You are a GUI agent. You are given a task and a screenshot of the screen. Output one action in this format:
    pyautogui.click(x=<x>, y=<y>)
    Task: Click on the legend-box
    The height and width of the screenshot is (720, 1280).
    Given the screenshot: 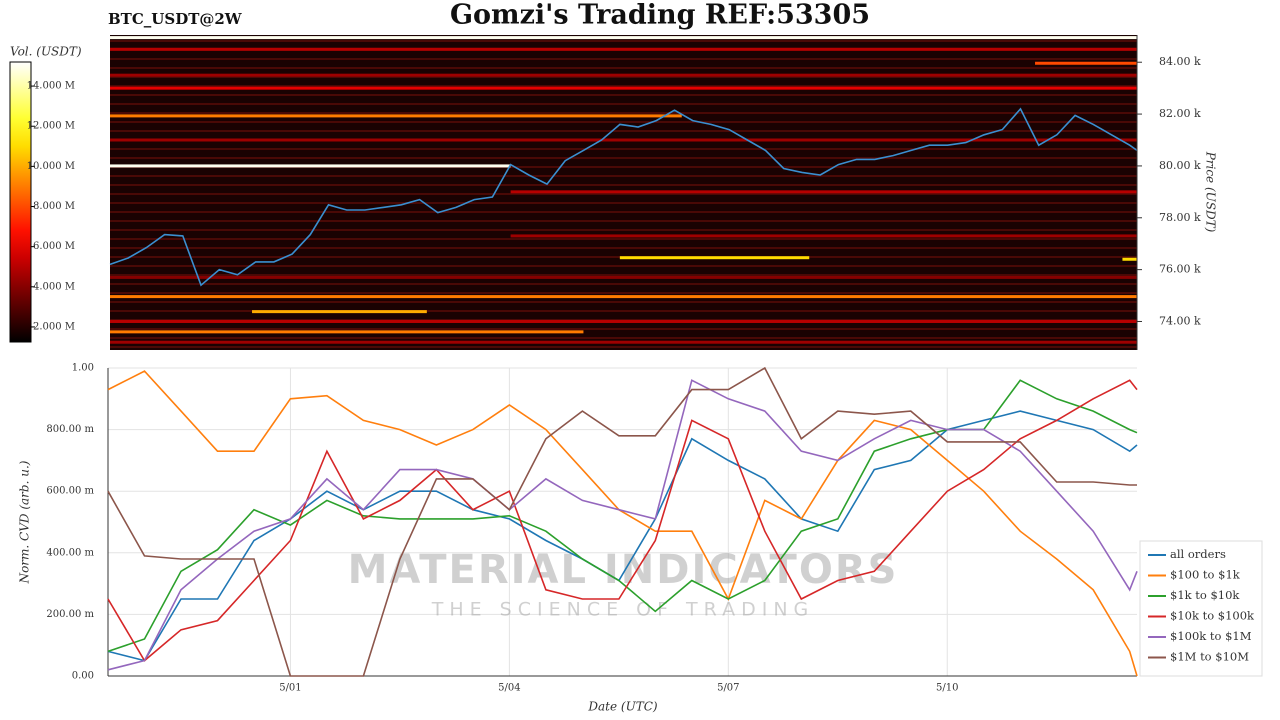 What is the action you would take?
    pyautogui.click(x=1201, y=608)
    